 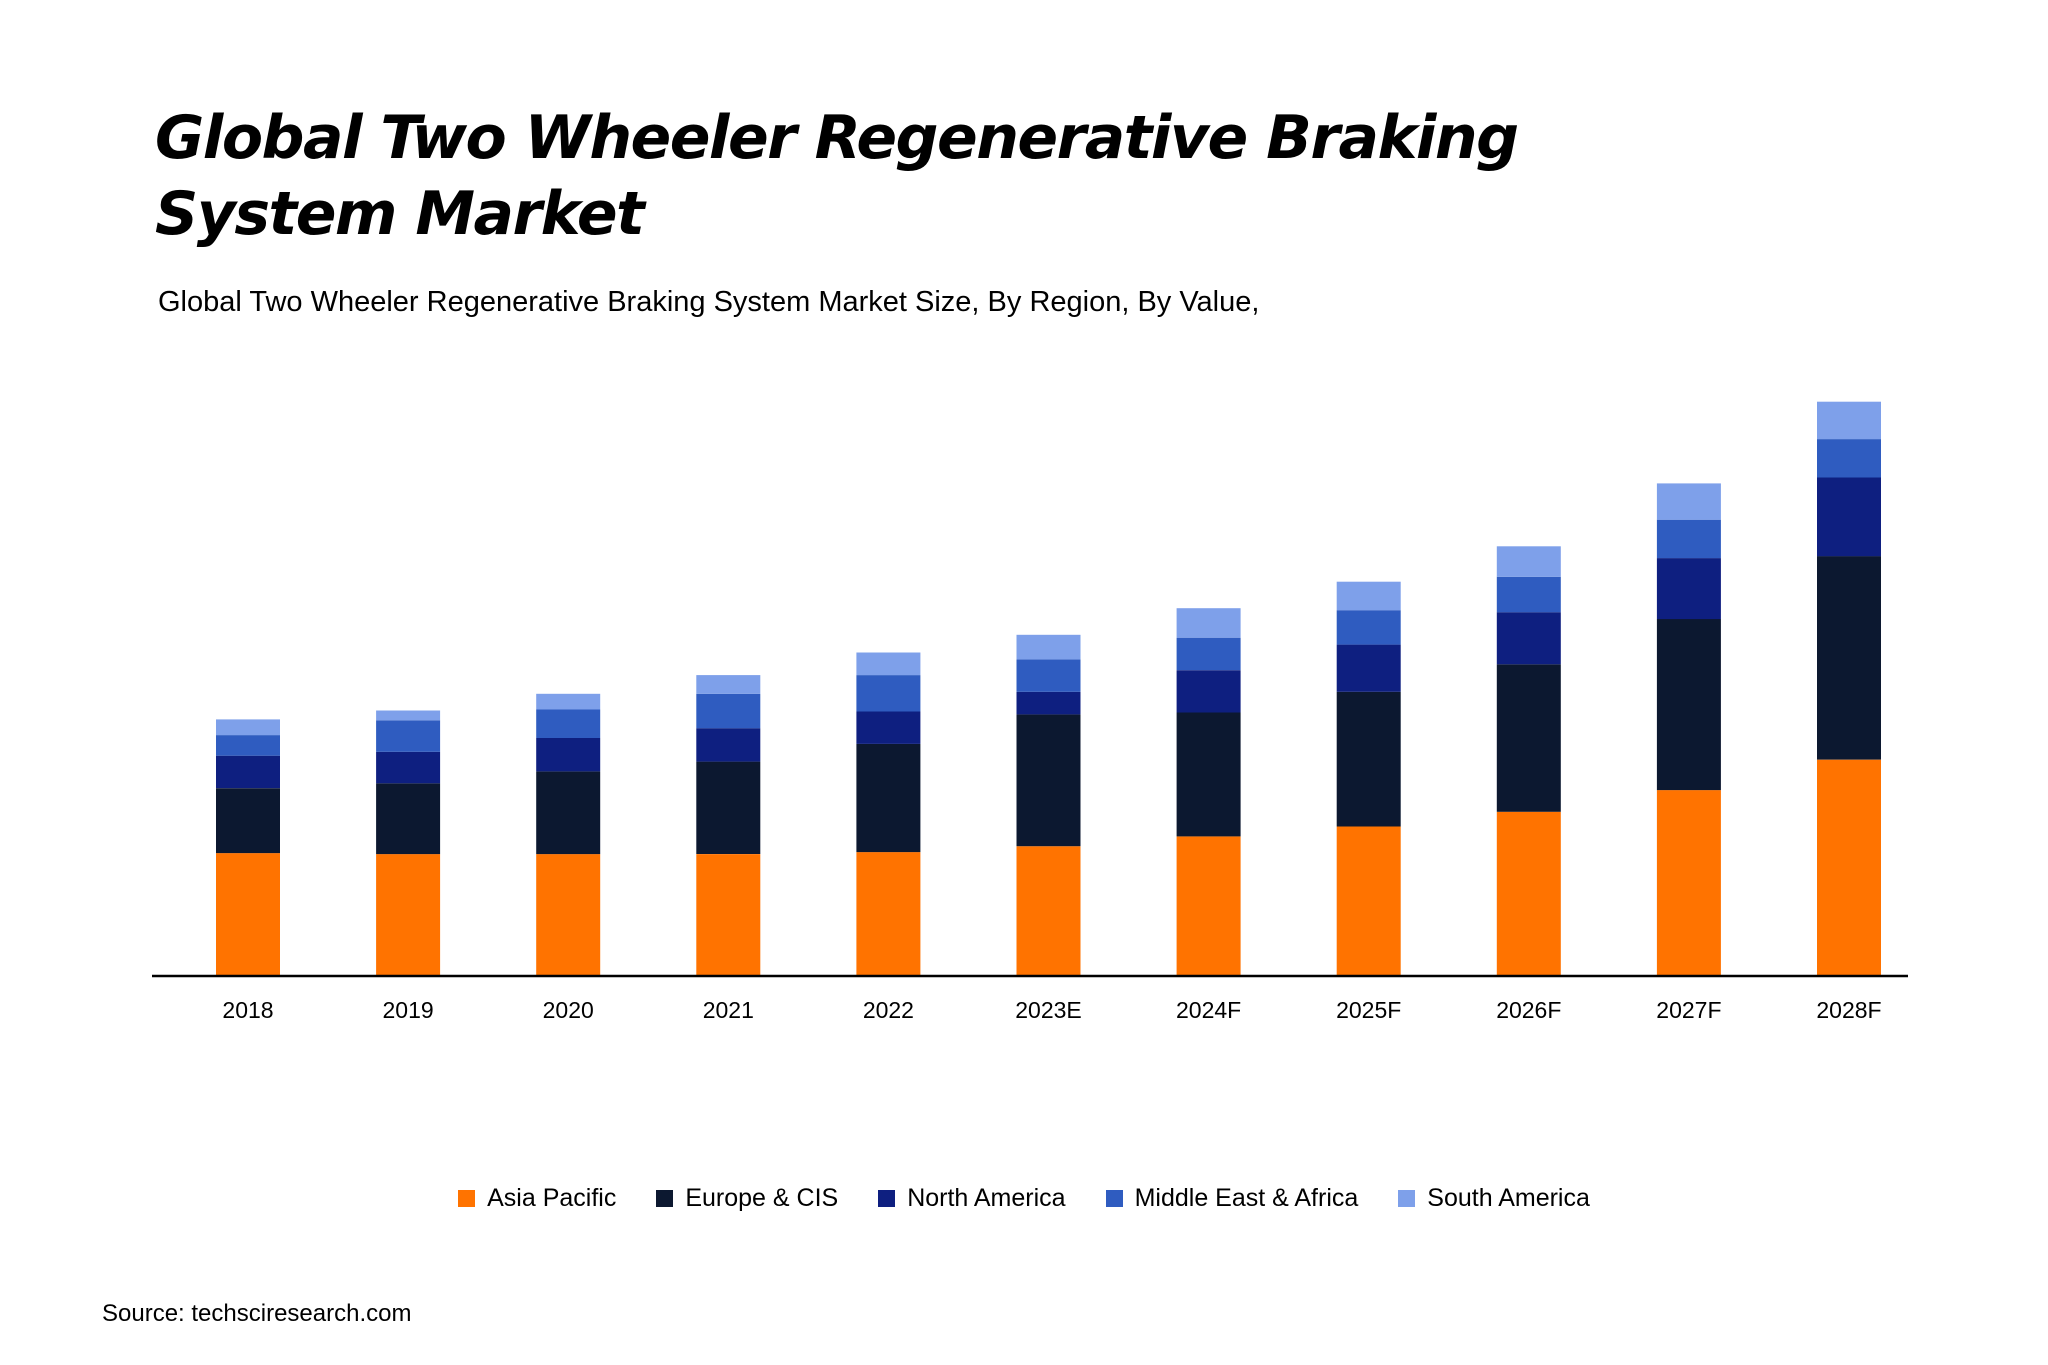 What do you see at coordinates (1688, 705) in the screenshot?
I see `bar-europe-cis-2027f` at bounding box center [1688, 705].